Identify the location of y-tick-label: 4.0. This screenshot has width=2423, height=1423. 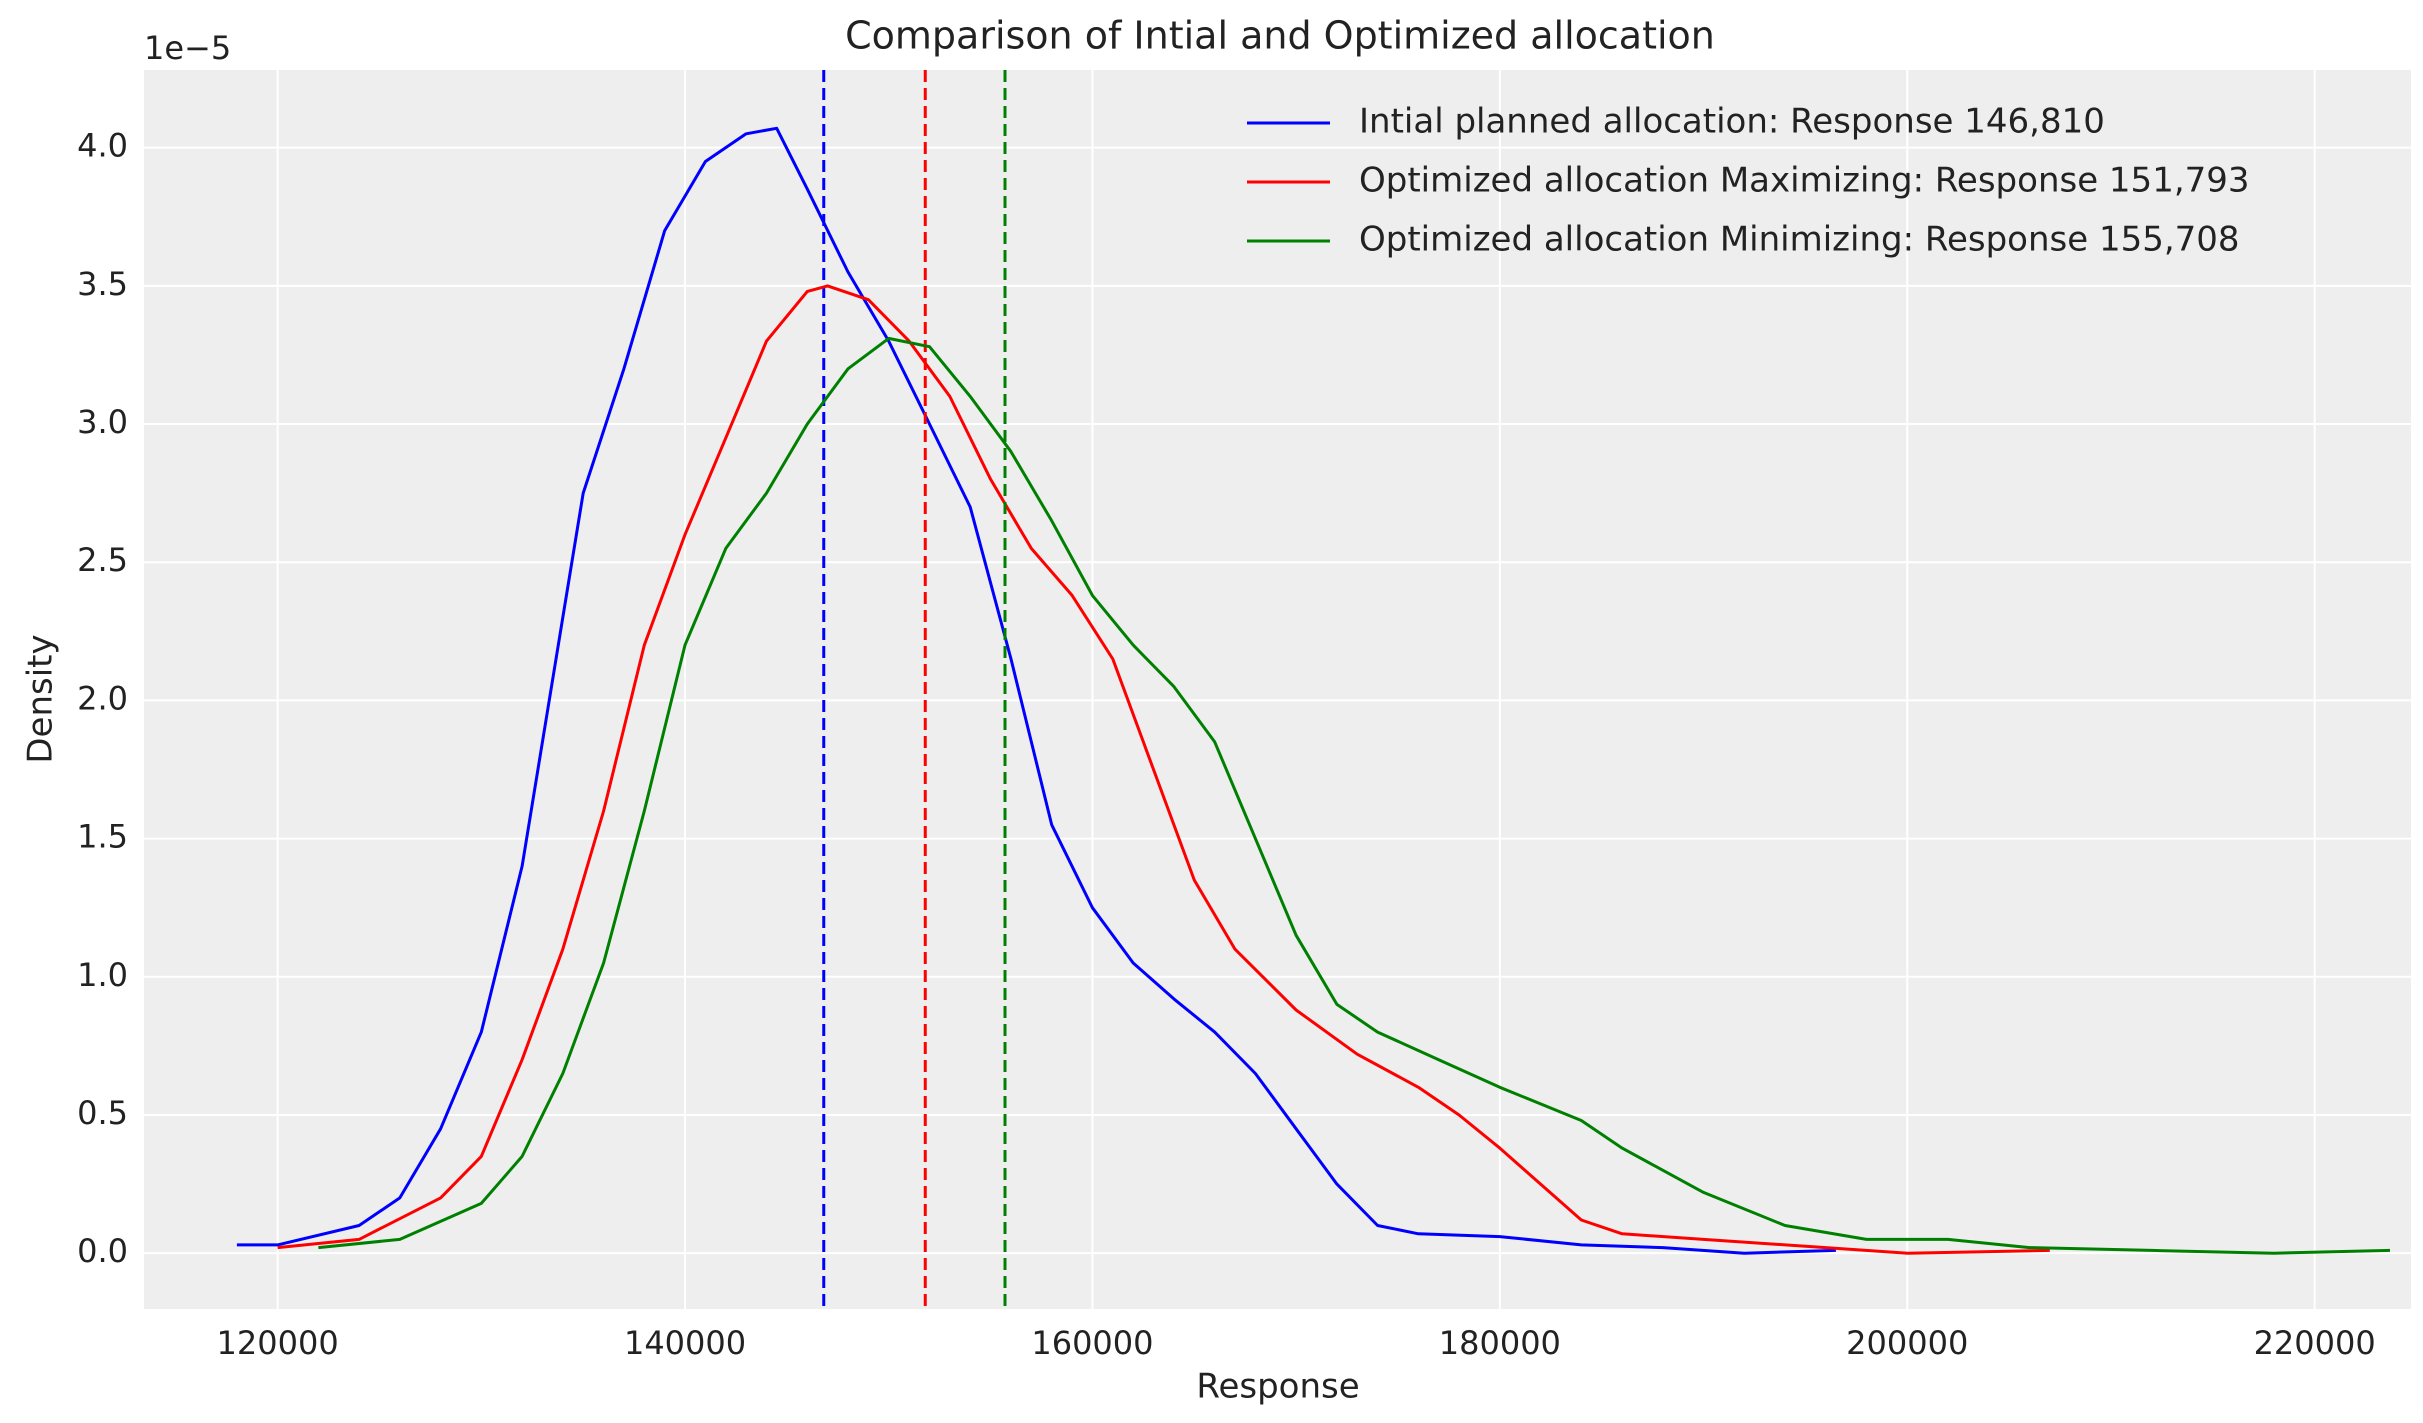
(102, 146).